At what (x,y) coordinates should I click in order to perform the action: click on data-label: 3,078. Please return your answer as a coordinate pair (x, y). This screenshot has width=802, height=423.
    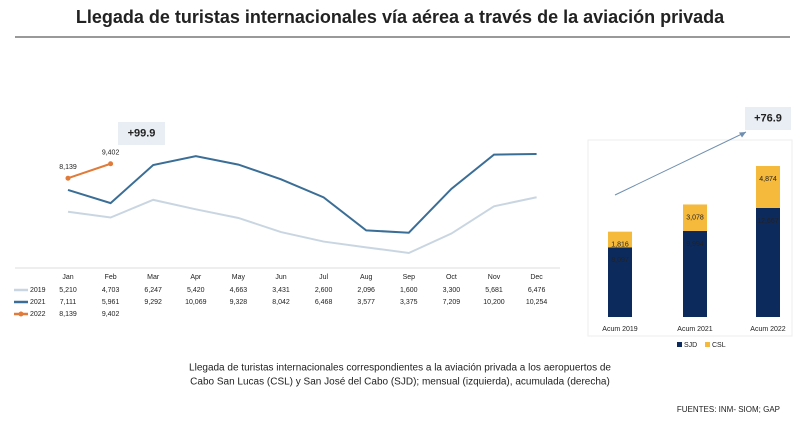
    Looking at the image, I should click on (695, 217).